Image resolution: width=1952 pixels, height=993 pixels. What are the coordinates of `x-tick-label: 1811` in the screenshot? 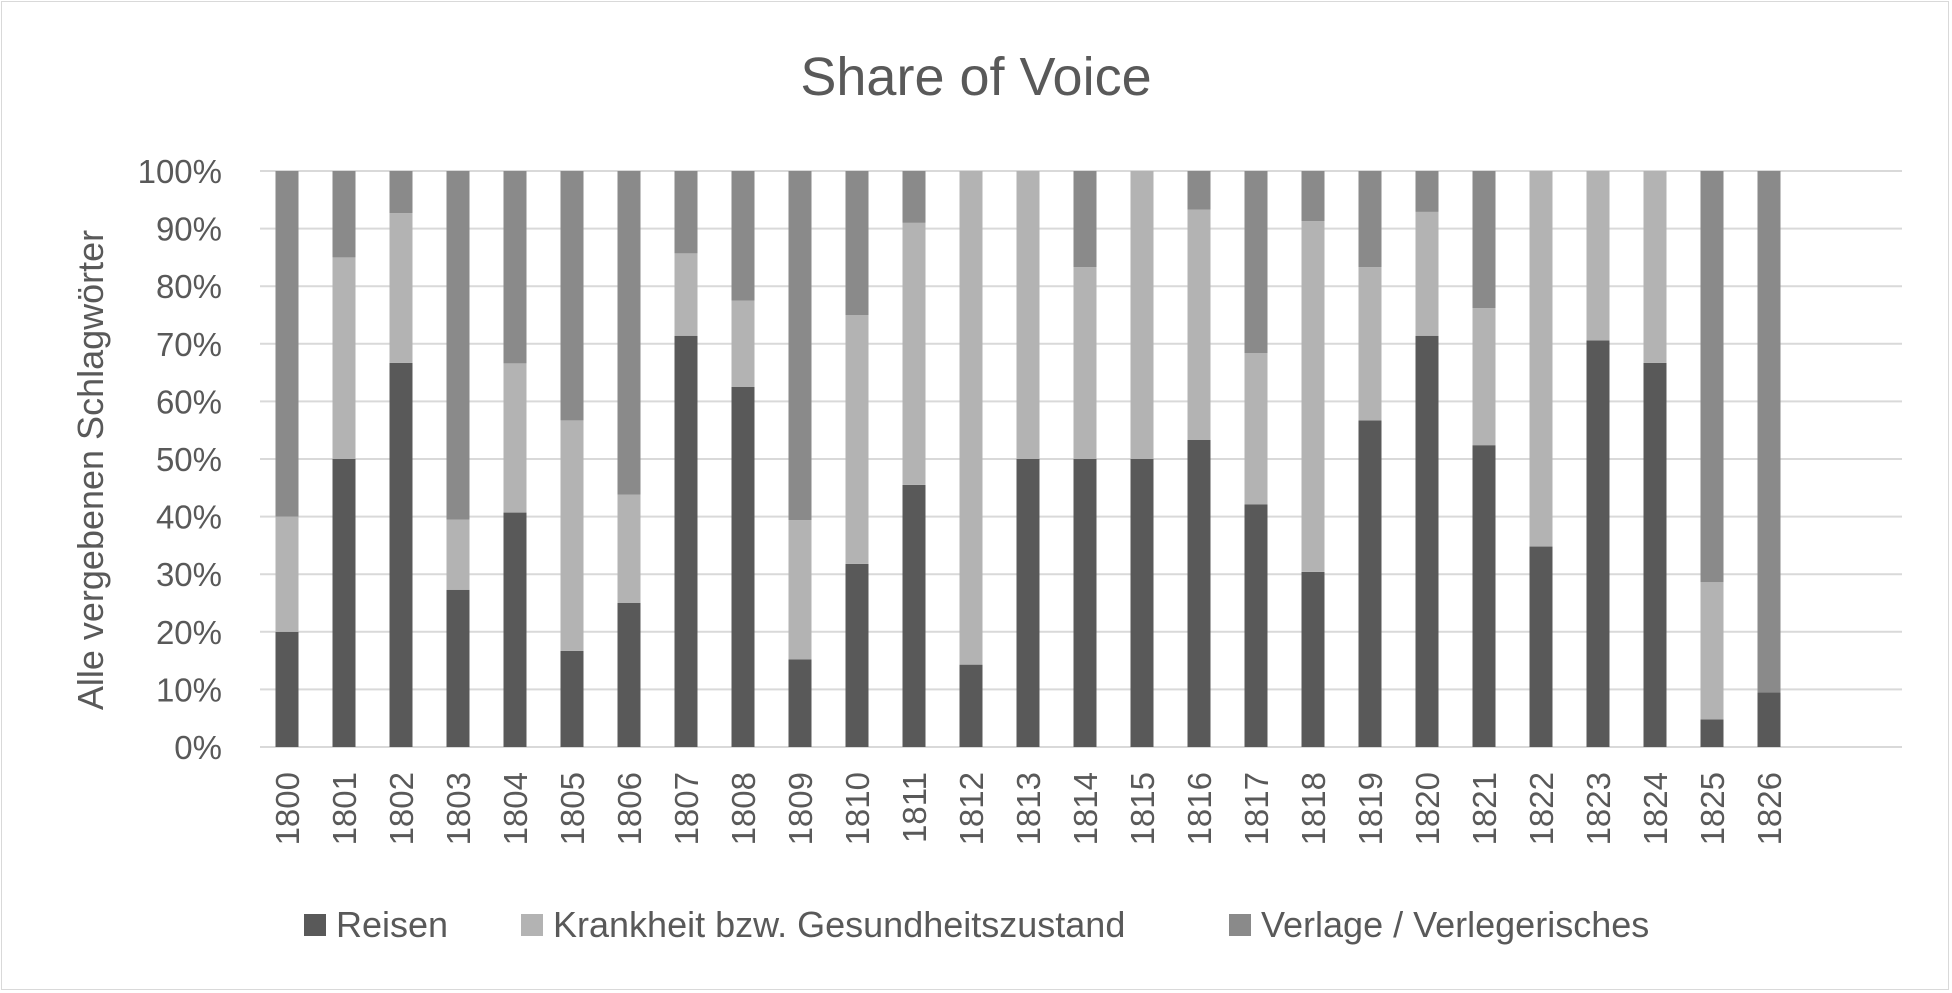 It's located at (914, 807).